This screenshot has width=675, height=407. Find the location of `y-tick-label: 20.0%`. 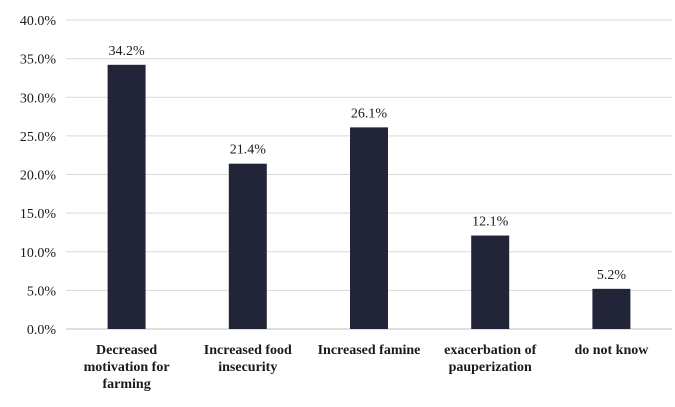

y-tick-label: 20.0% is located at coordinates (38, 176).